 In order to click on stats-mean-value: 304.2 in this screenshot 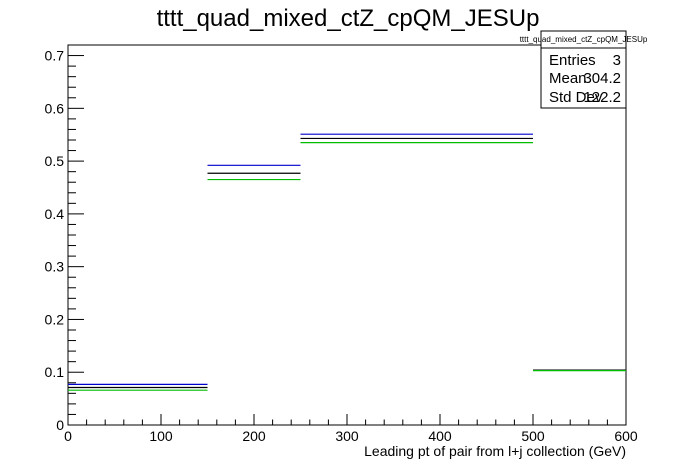, I will do `click(602, 78)`.